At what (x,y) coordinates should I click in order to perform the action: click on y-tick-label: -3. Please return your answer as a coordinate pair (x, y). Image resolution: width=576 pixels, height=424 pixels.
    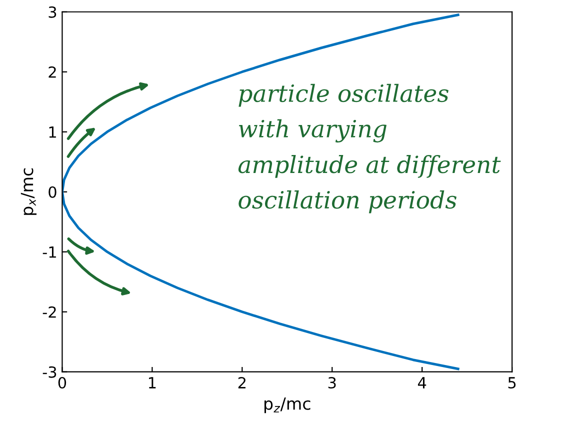
    Looking at the image, I should click on (49, 372).